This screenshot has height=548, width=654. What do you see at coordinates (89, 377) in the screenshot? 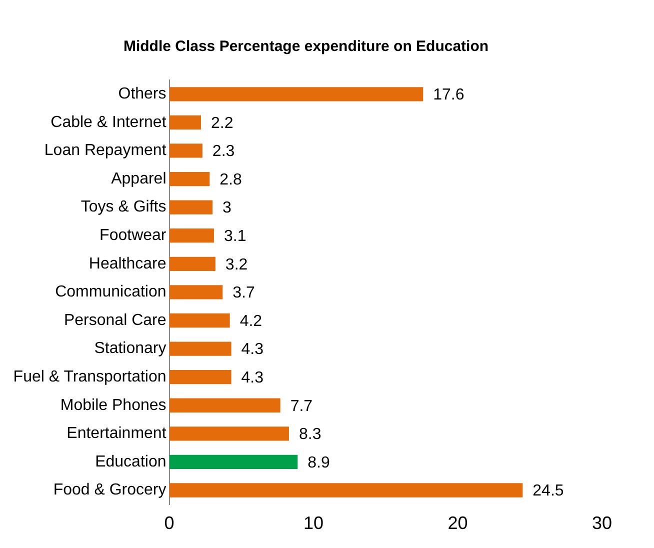
I see `y-tick-label: Fuel & Transportation` at bounding box center [89, 377].